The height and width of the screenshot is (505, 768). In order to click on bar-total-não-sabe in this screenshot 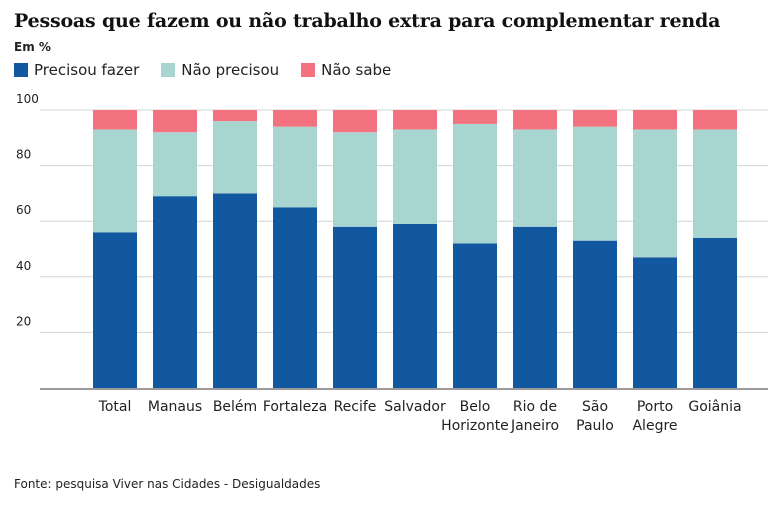, I will do `click(115, 120)`.